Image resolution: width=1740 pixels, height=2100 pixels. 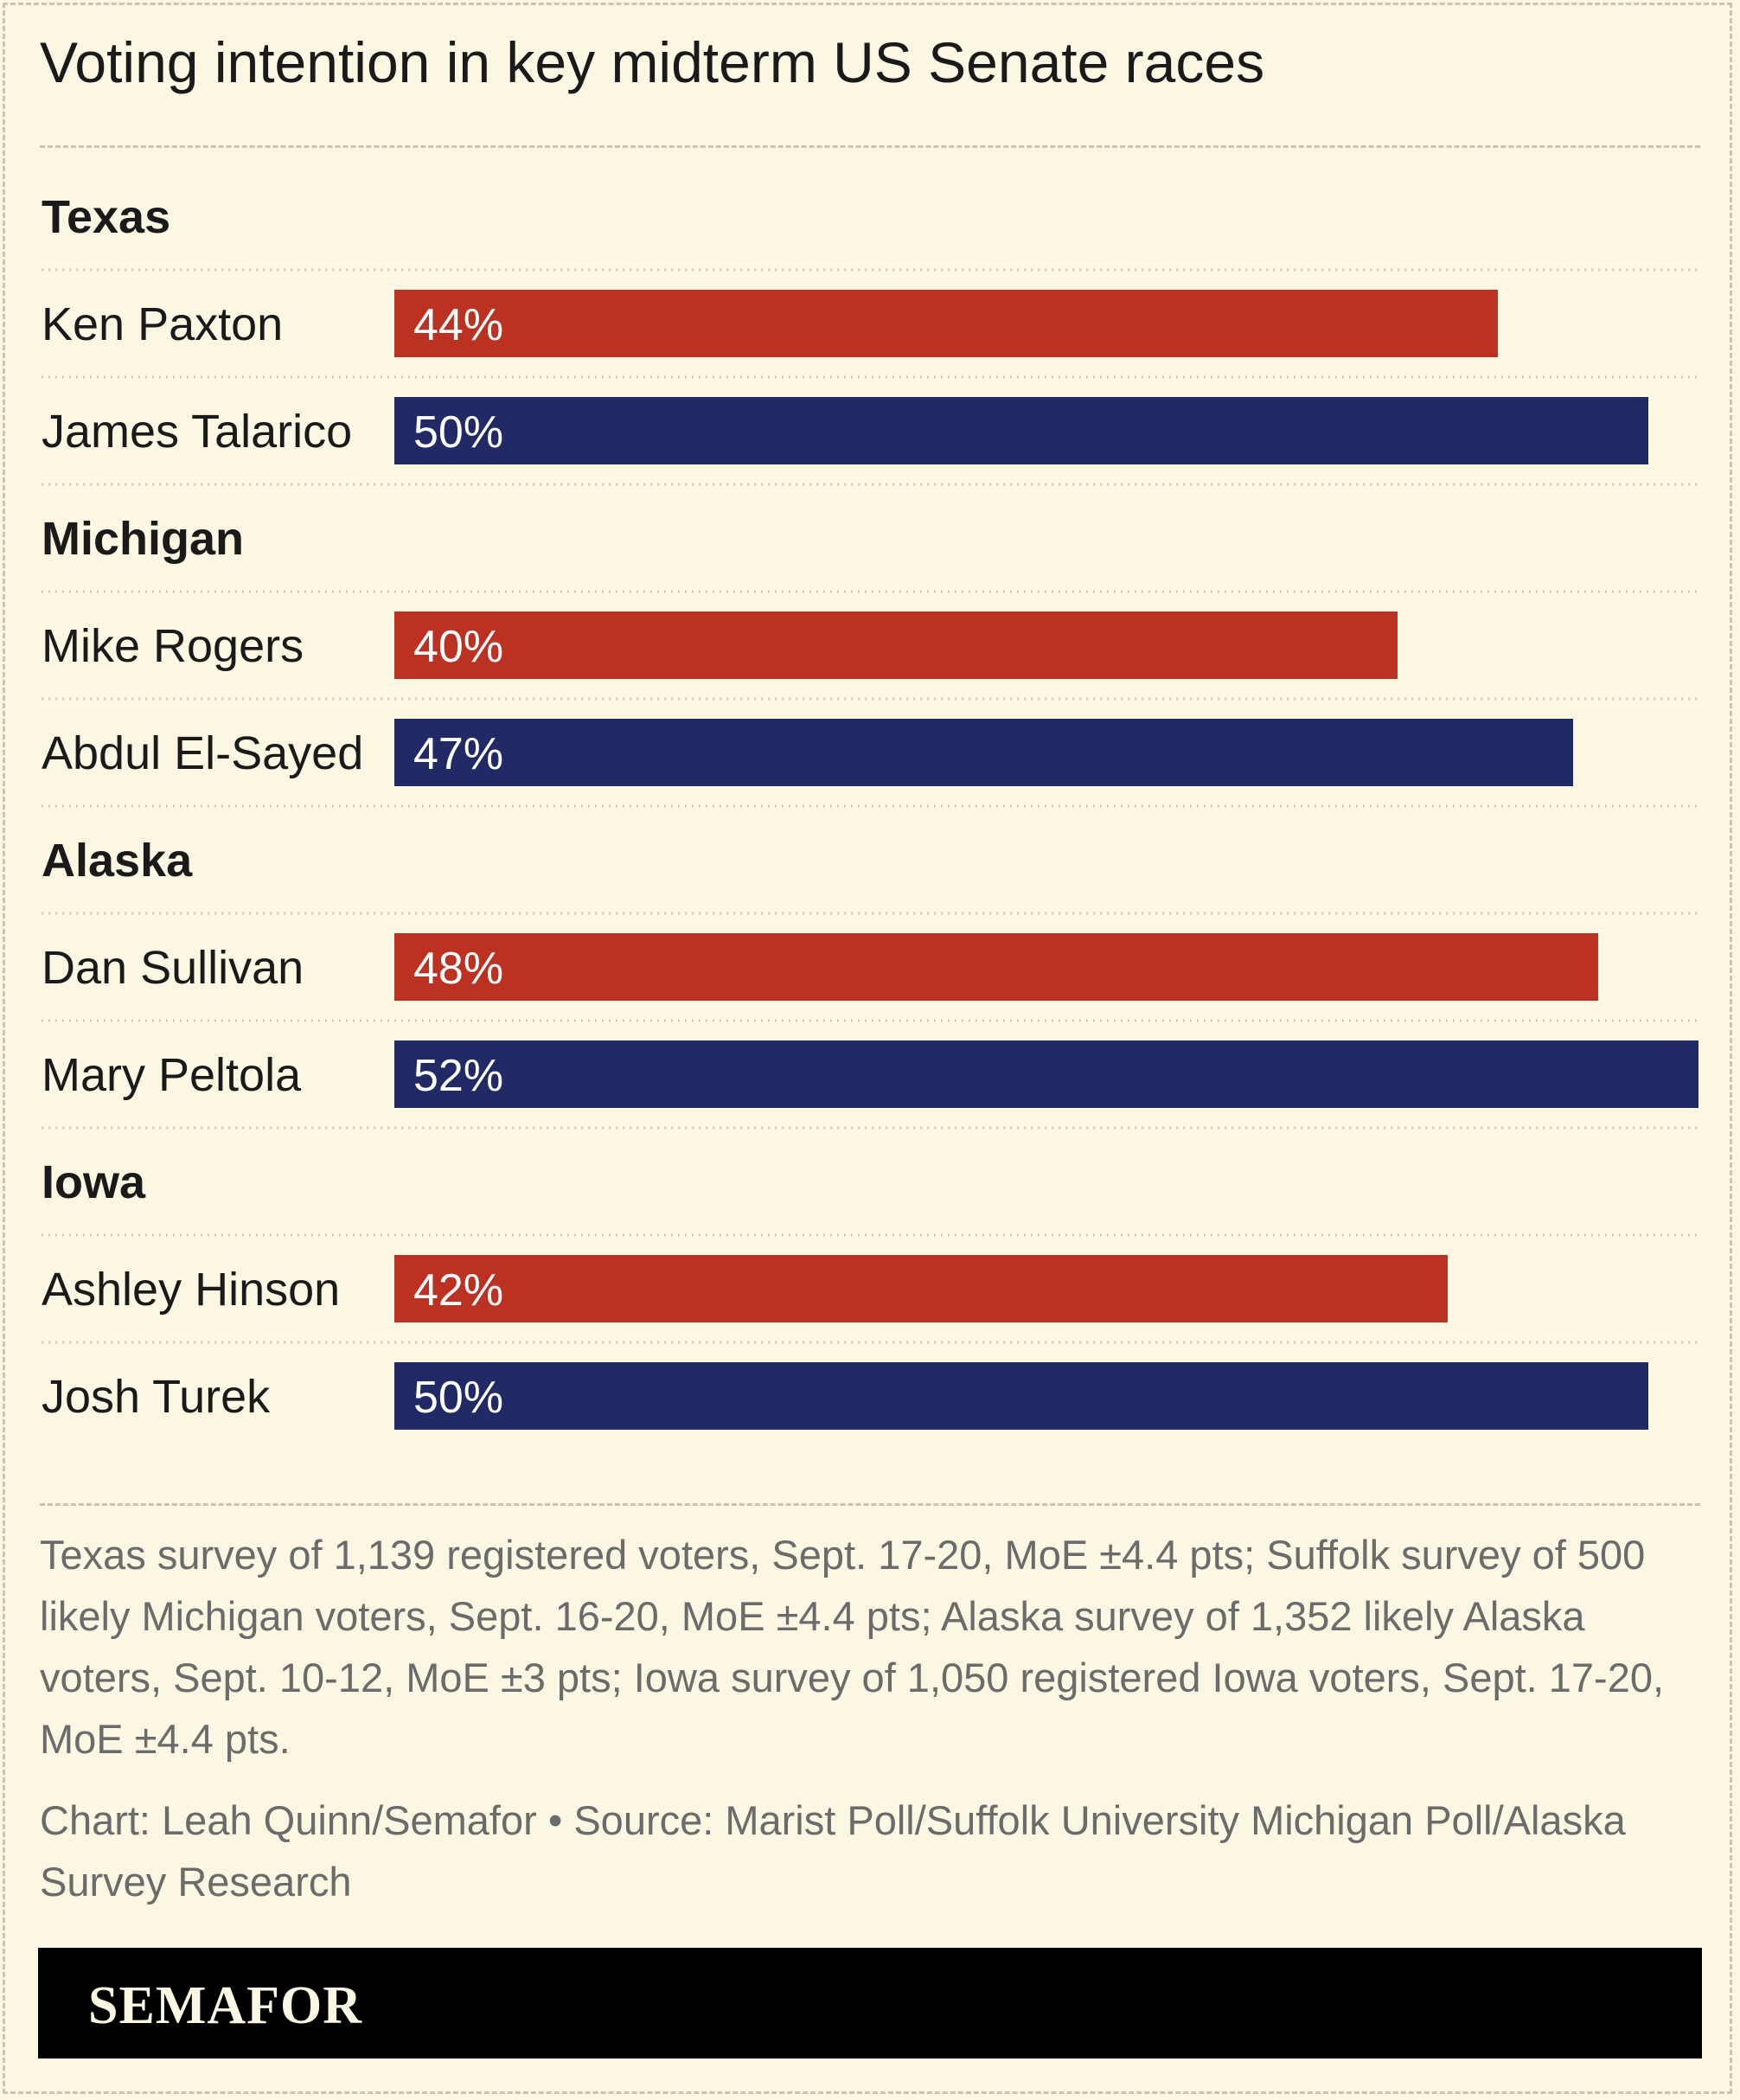 I want to click on value-label: 48%, so click(x=458, y=969).